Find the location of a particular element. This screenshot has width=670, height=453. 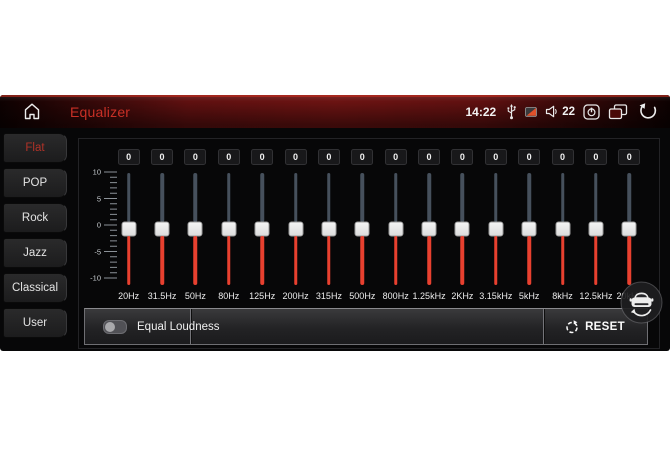

eq-band: 0 31.5Hz is located at coordinates (161, 222).